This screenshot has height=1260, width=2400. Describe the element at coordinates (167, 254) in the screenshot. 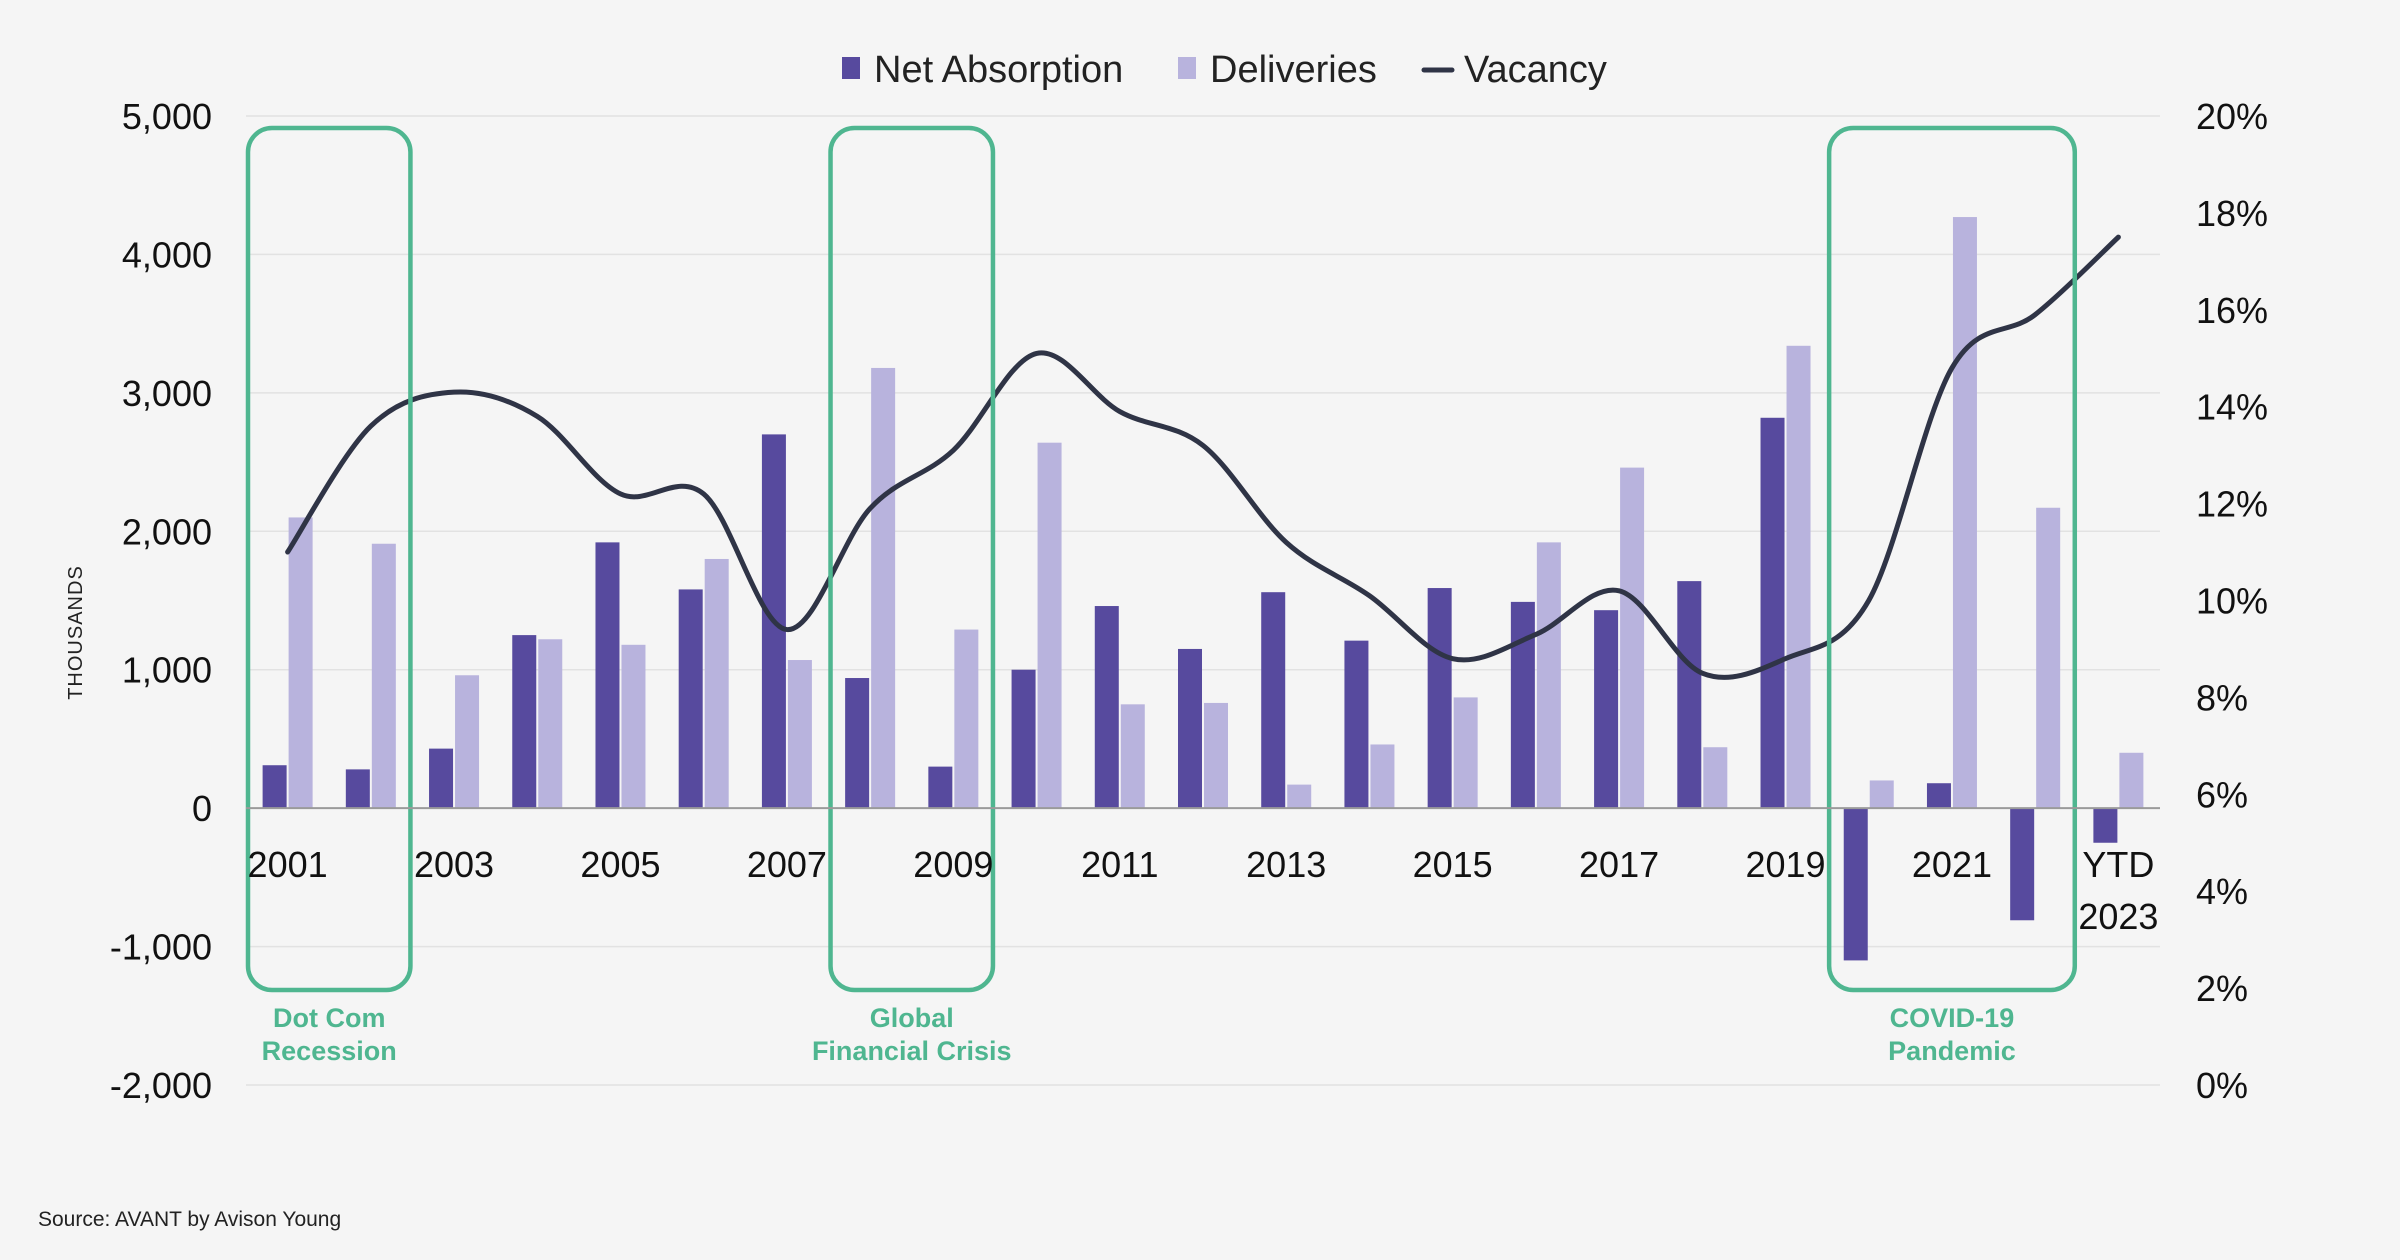

I see `y-left-tick-label: 4,000` at that location.